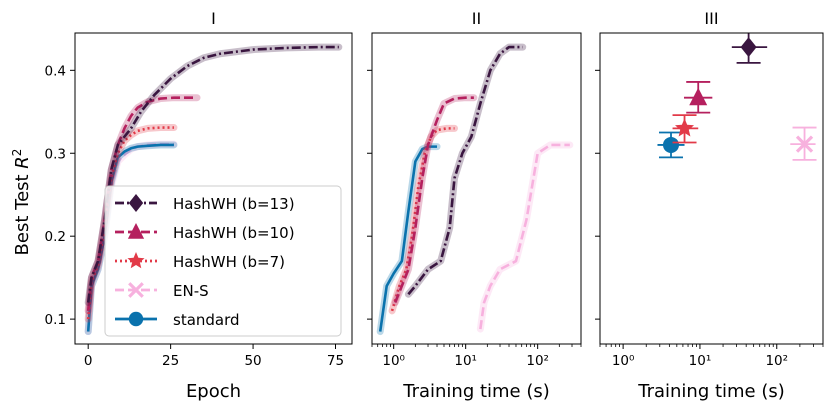 Image resolution: width=830 pixels, height=415 pixels. Describe the element at coordinates (136, 290) in the screenshot. I see `legend-marker-ens` at that location.